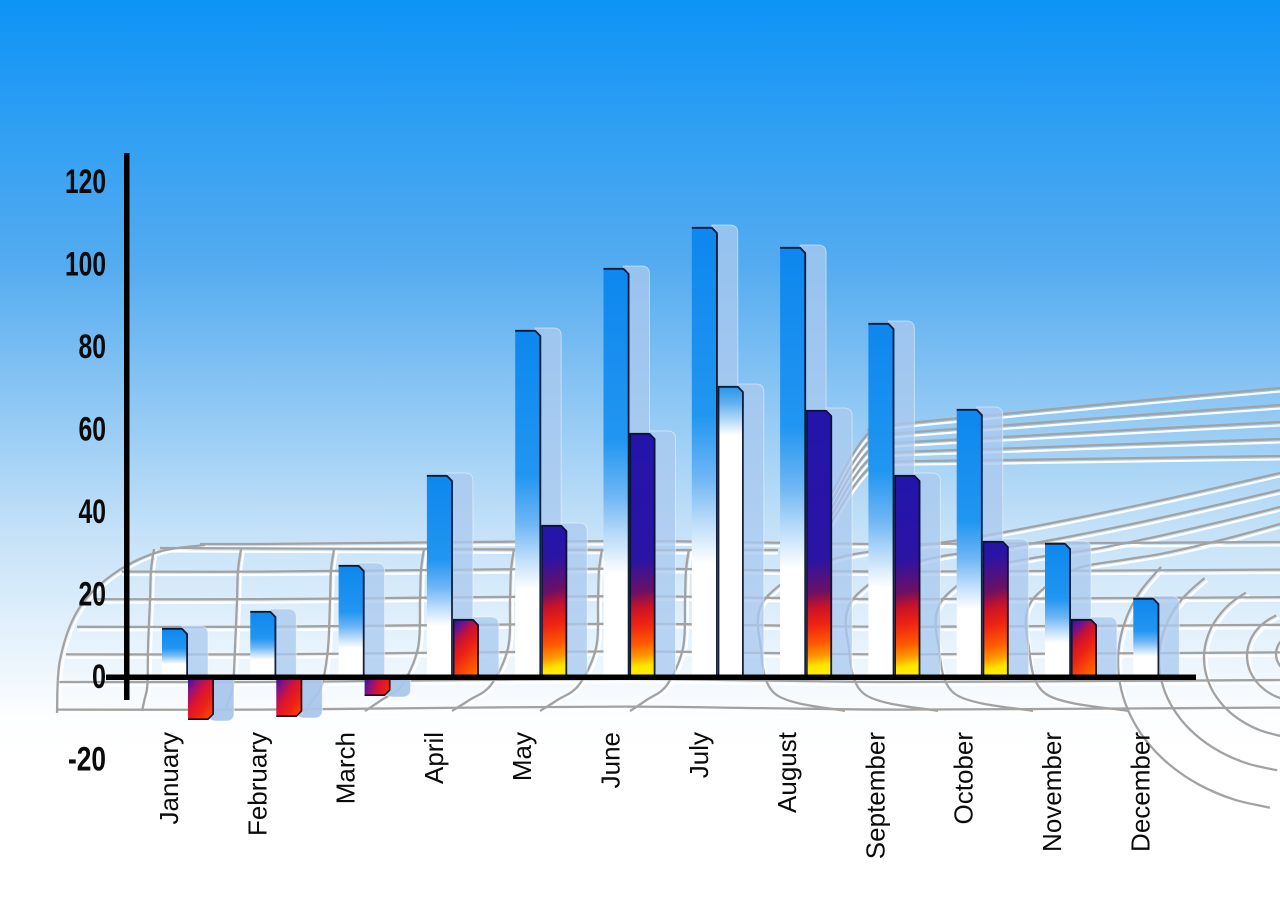 The image size is (1280, 905). Describe the element at coordinates (85, 264) in the screenshot. I see `svg-text: 100` at that location.